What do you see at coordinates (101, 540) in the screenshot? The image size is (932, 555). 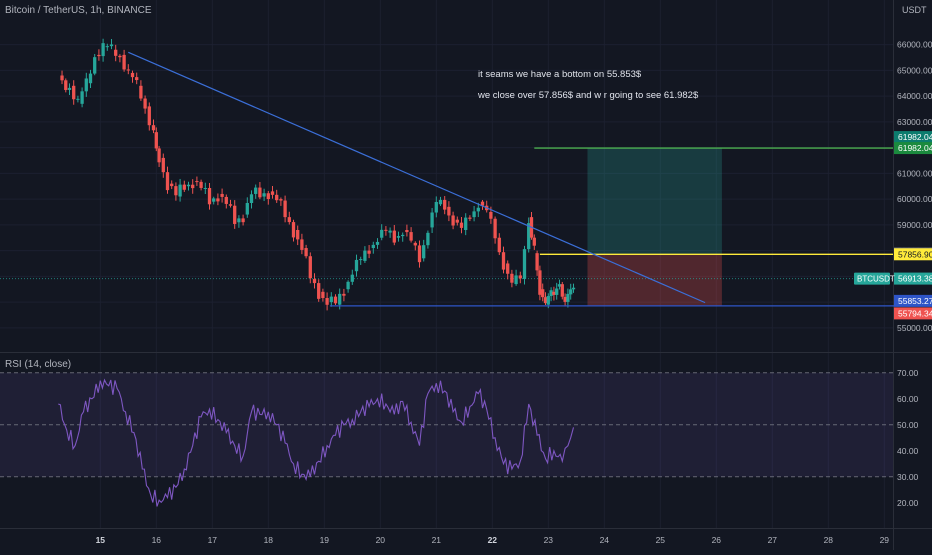 I see `time-axis-tick: 15` at bounding box center [101, 540].